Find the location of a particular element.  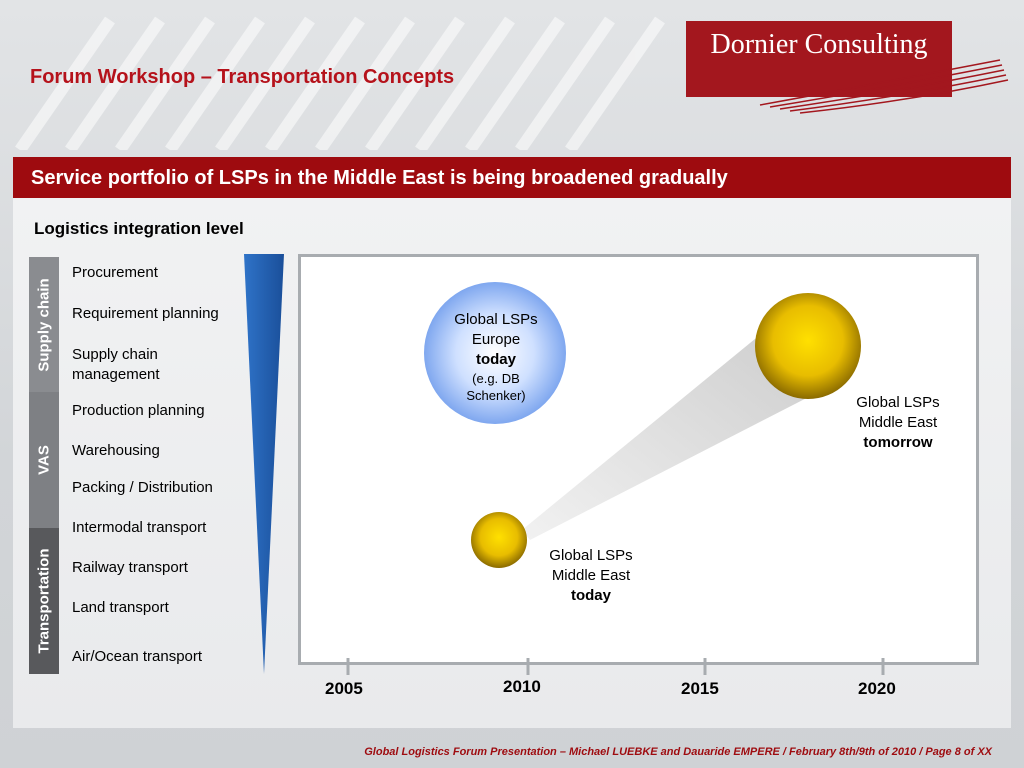

category-vas: VAS is located at coordinates (44, 460).